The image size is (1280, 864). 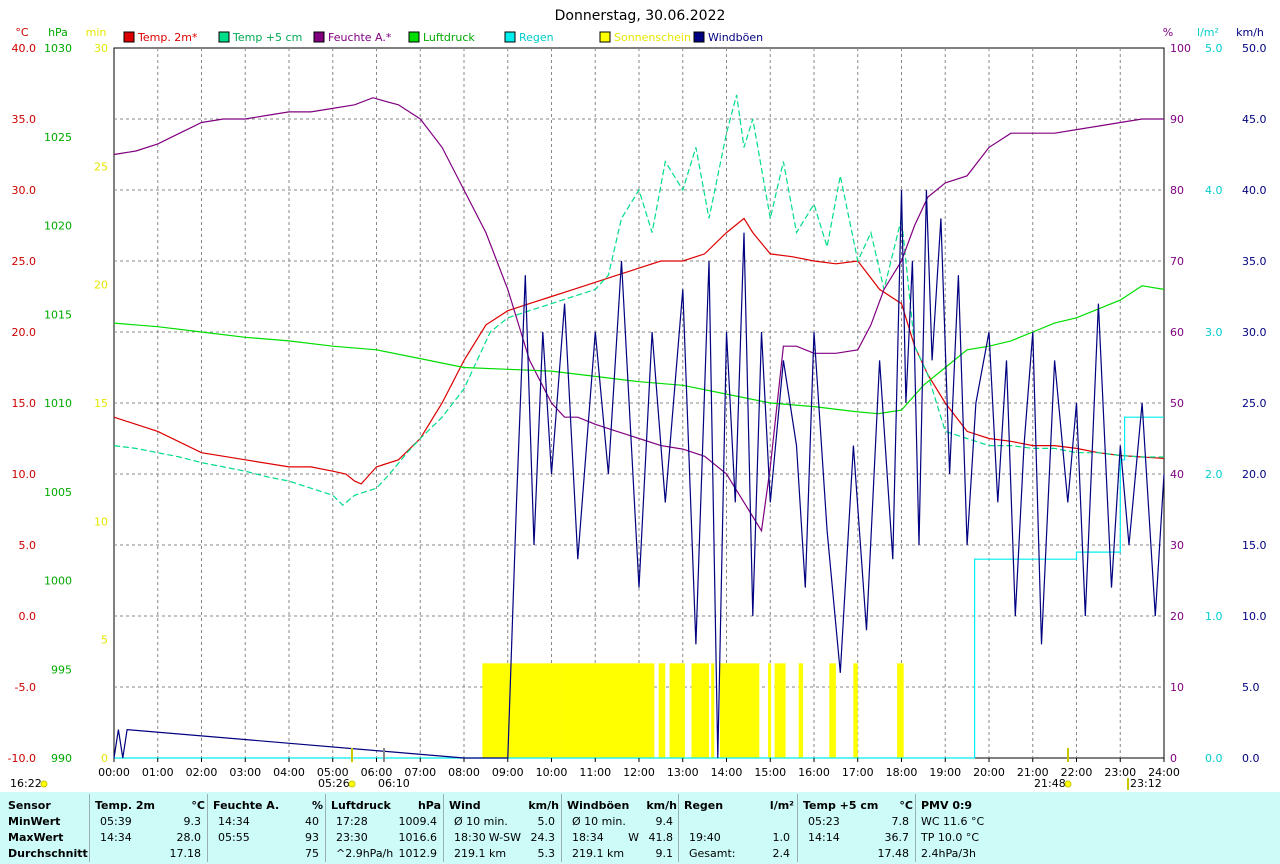 What do you see at coordinates (48, 822) in the screenshot?
I see `stats-row: MinWert` at bounding box center [48, 822].